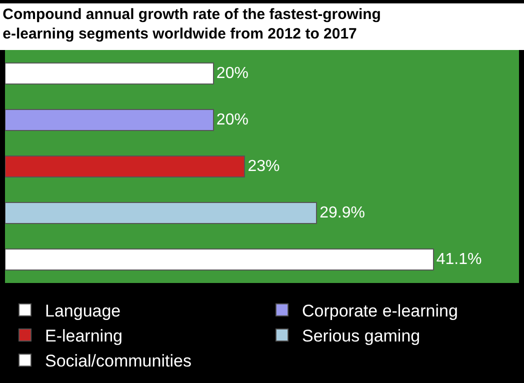 The image size is (524, 383). What do you see at coordinates (459, 259) in the screenshot?
I see `data-label: 41.1%` at bounding box center [459, 259].